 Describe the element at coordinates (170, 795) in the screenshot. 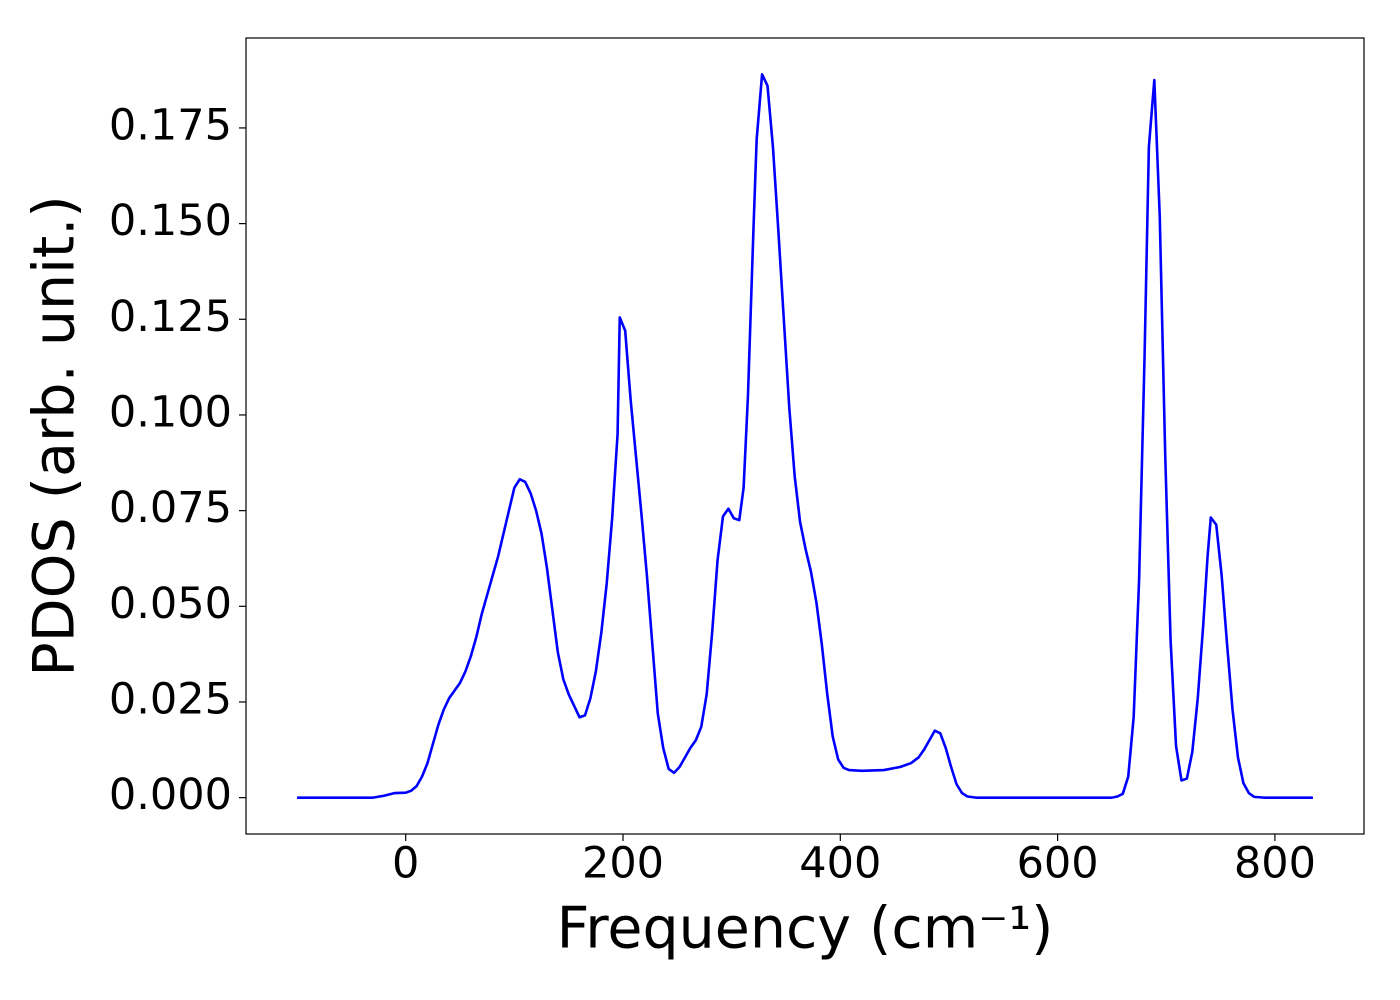

I see `y-tick-label: 0.000` at that location.